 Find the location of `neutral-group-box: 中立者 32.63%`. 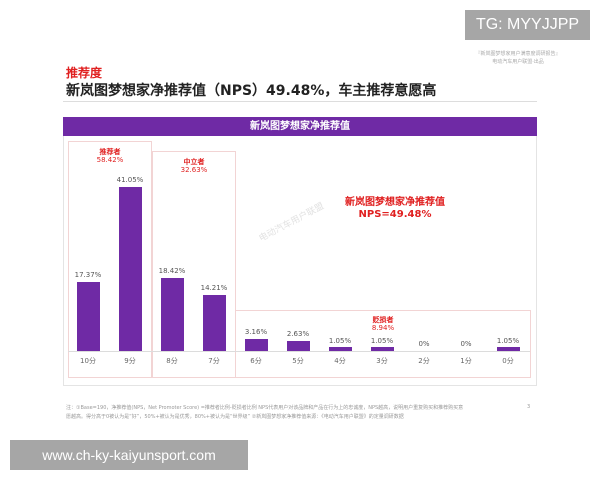

neutral-group-box: 中立者 32.63% is located at coordinates (194, 264).